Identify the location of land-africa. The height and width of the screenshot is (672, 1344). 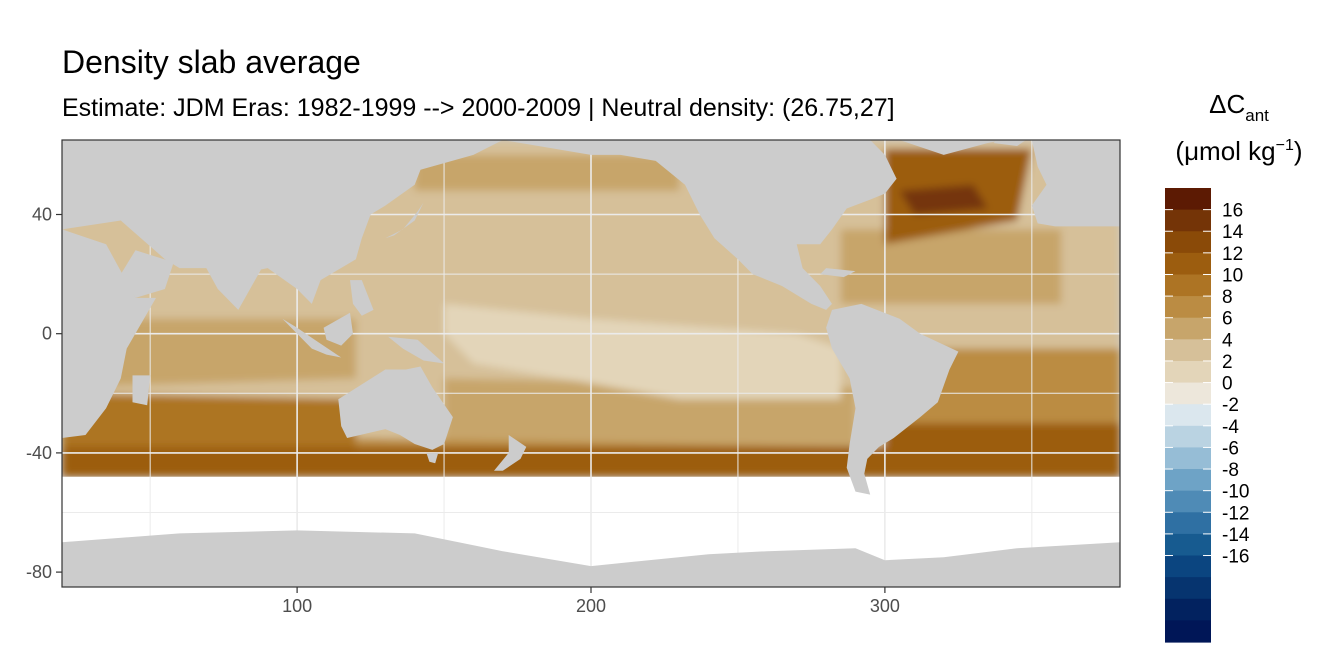
(109, 333).